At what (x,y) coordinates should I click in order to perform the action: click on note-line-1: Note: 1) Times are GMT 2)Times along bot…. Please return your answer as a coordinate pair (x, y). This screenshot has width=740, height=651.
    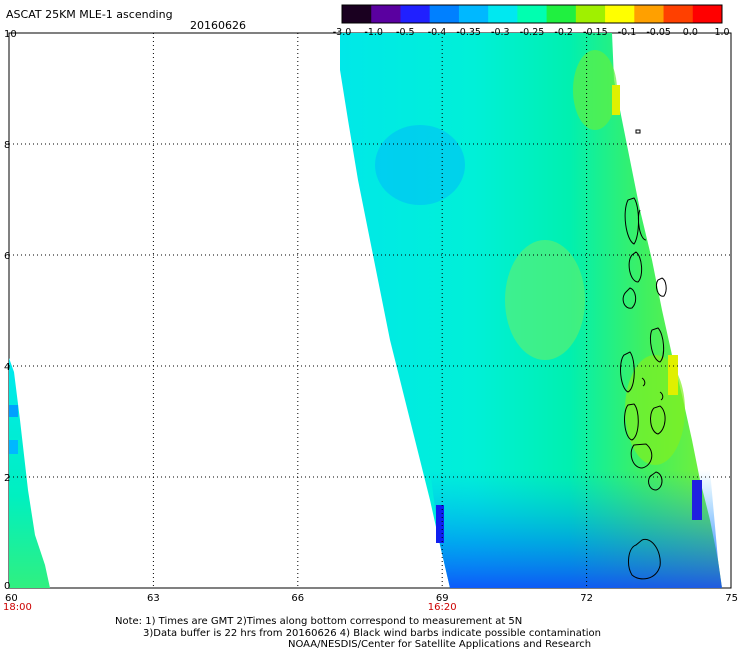
    Looking at the image, I should click on (319, 621).